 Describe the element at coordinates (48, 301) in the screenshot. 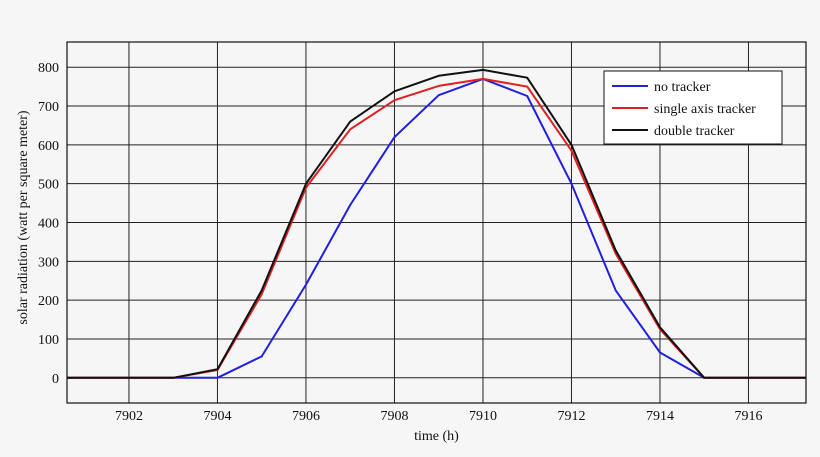

I see `y-tick-label: 200` at that location.